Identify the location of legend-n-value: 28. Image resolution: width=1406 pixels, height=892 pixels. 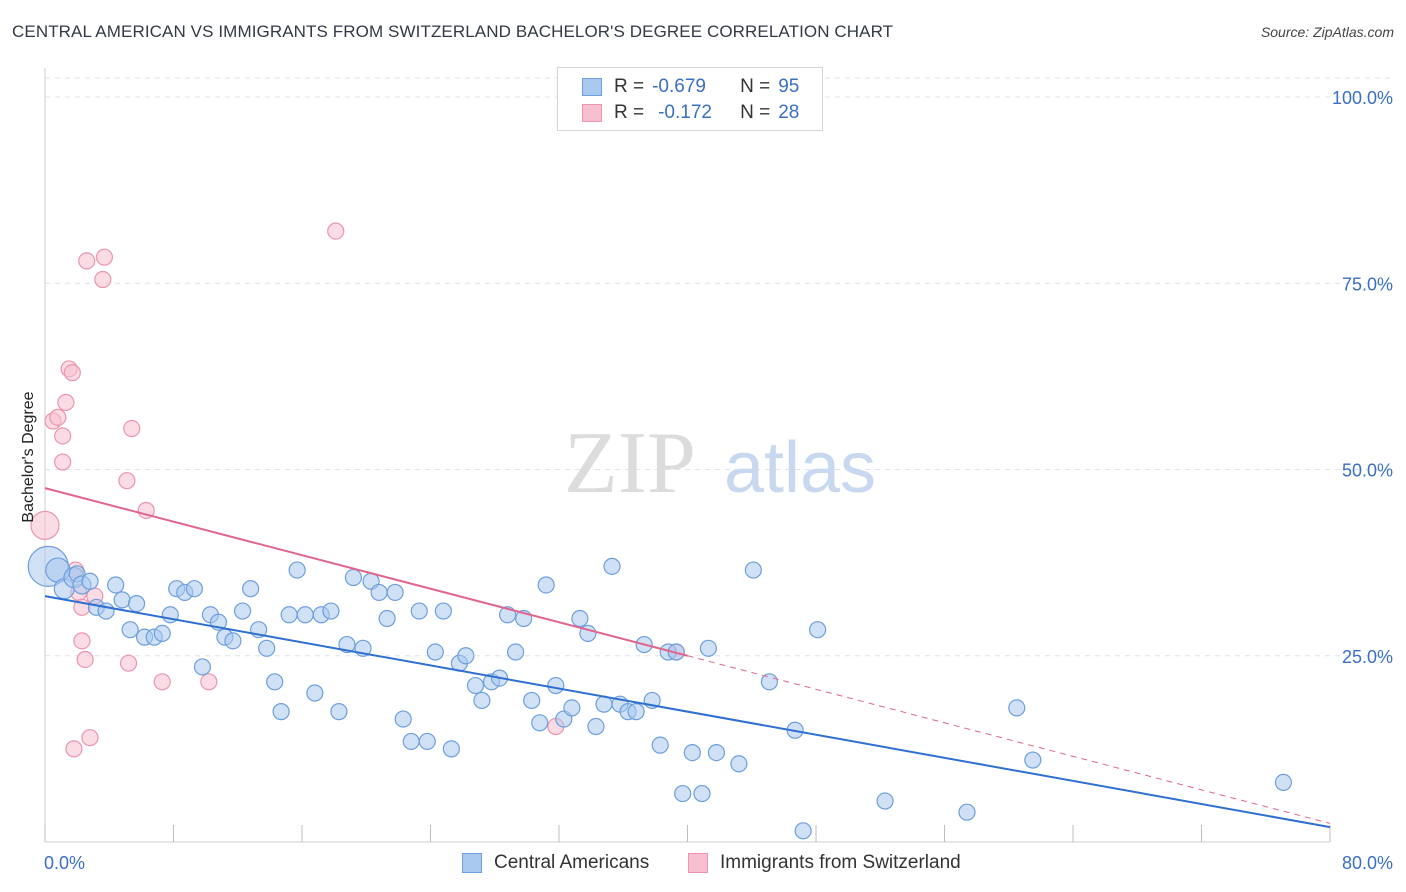
(789, 112).